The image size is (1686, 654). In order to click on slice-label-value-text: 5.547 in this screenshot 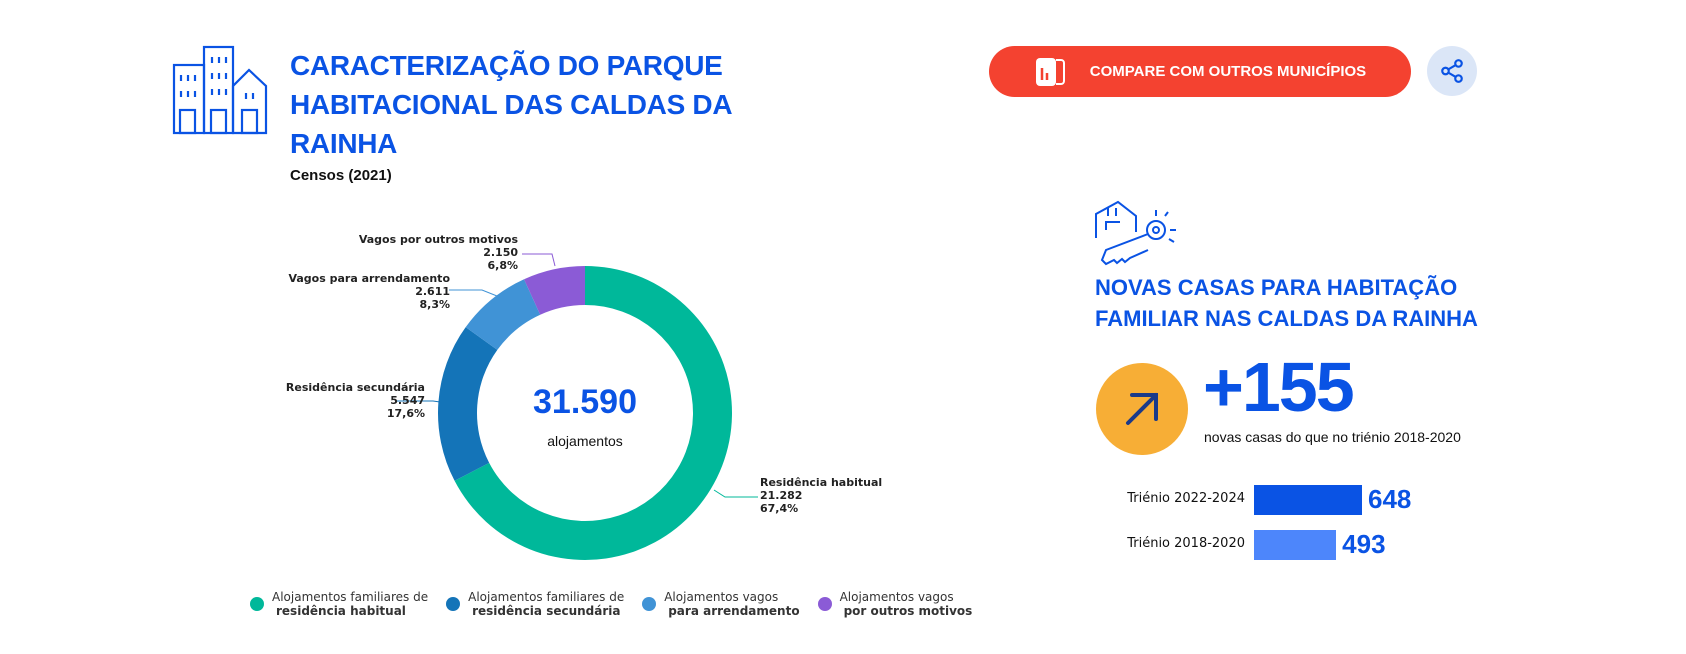, I will do `click(407, 400)`.